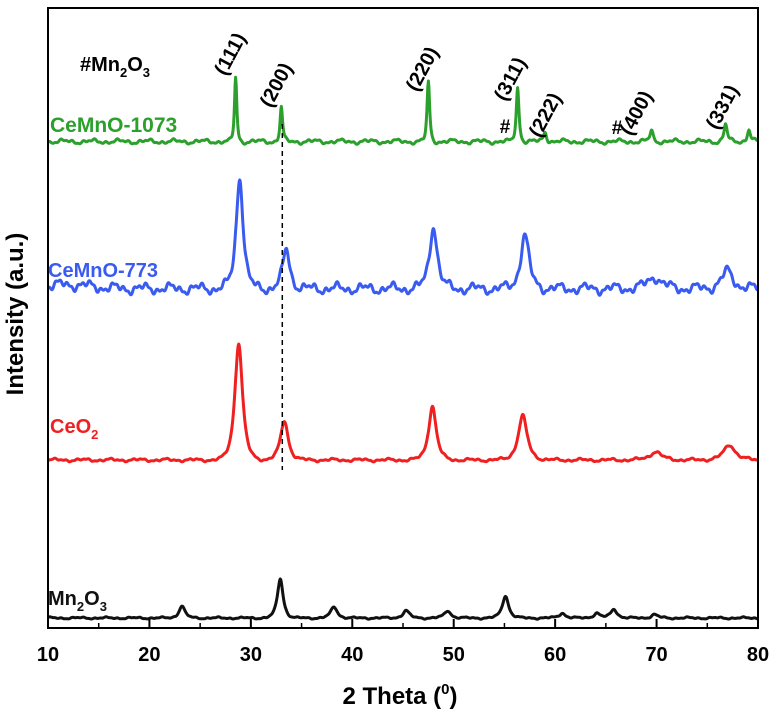 The image size is (776, 720). Describe the element at coordinates (422, 69) in the screenshot. I see `peak-index-label: (220)` at that location.